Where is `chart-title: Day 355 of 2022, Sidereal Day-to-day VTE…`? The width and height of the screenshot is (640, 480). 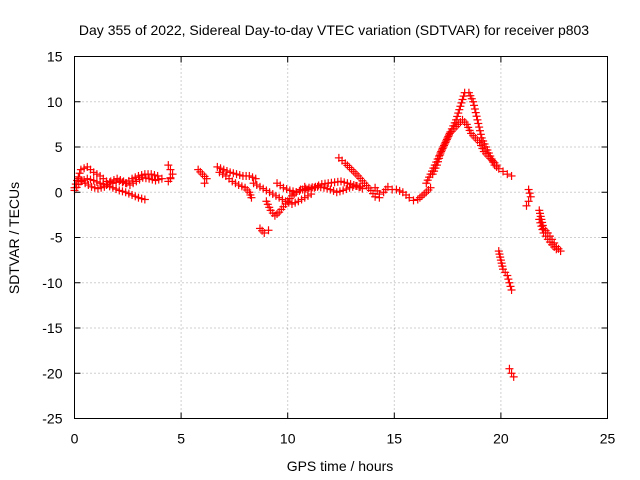 chart-title: Day 355 of 2022, Sidereal Day-to-day VTE… is located at coordinates (334, 30).